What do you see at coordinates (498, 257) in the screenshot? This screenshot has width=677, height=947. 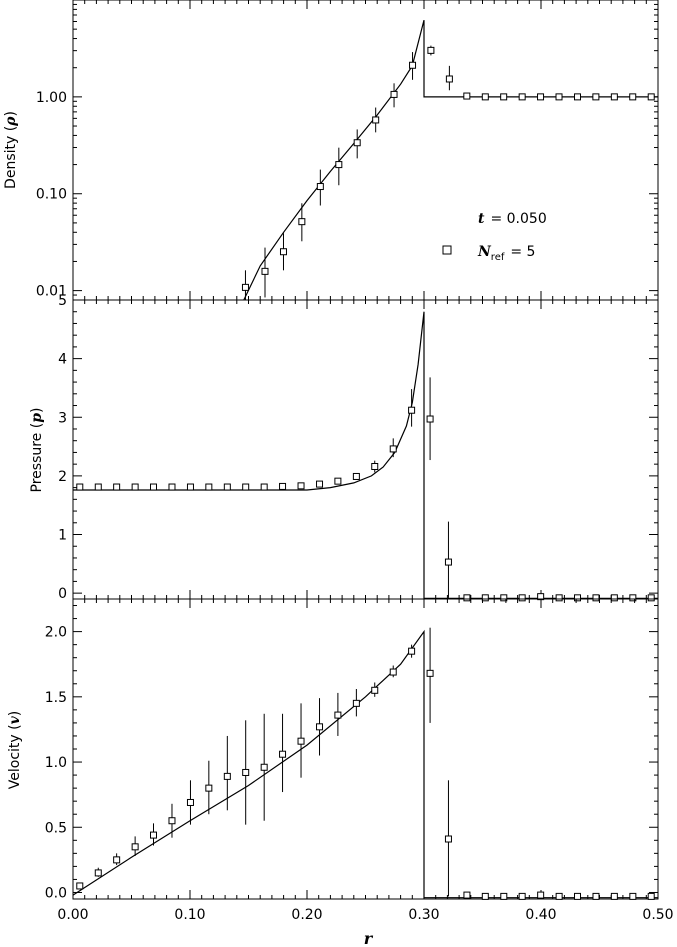 I see `legend-subscript: ref` at bounding box center [498, 257].